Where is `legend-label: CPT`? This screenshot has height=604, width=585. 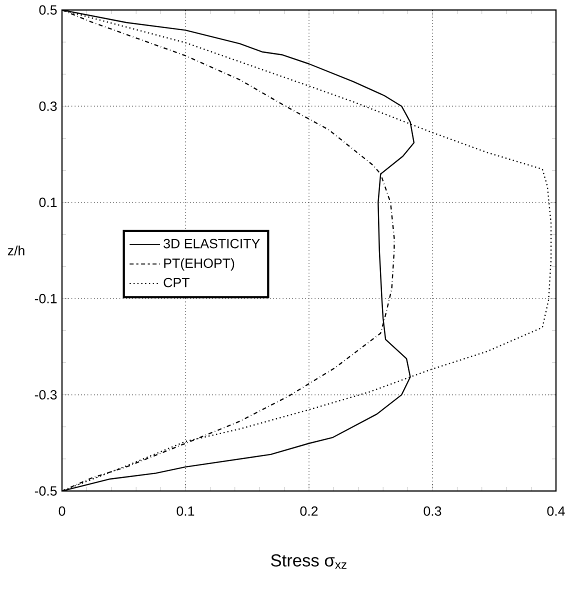 legend-label: CPT is located at coordinates (177, 283).